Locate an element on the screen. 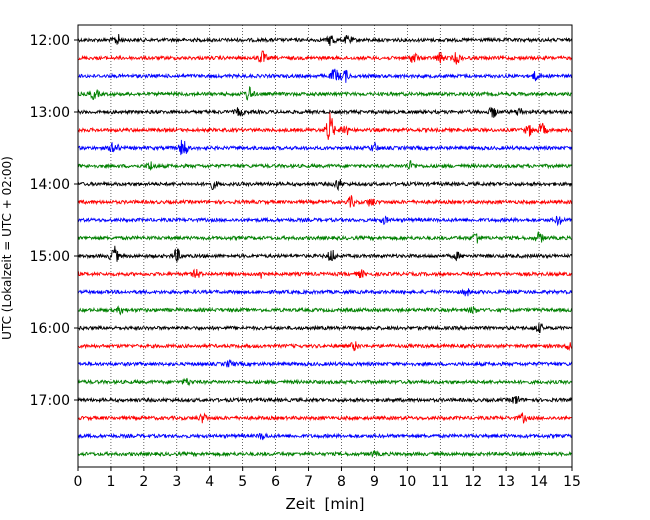 This screenshot has width=650, height=520. x-tick-label-2: 2 is located at coordinates (143, 482).